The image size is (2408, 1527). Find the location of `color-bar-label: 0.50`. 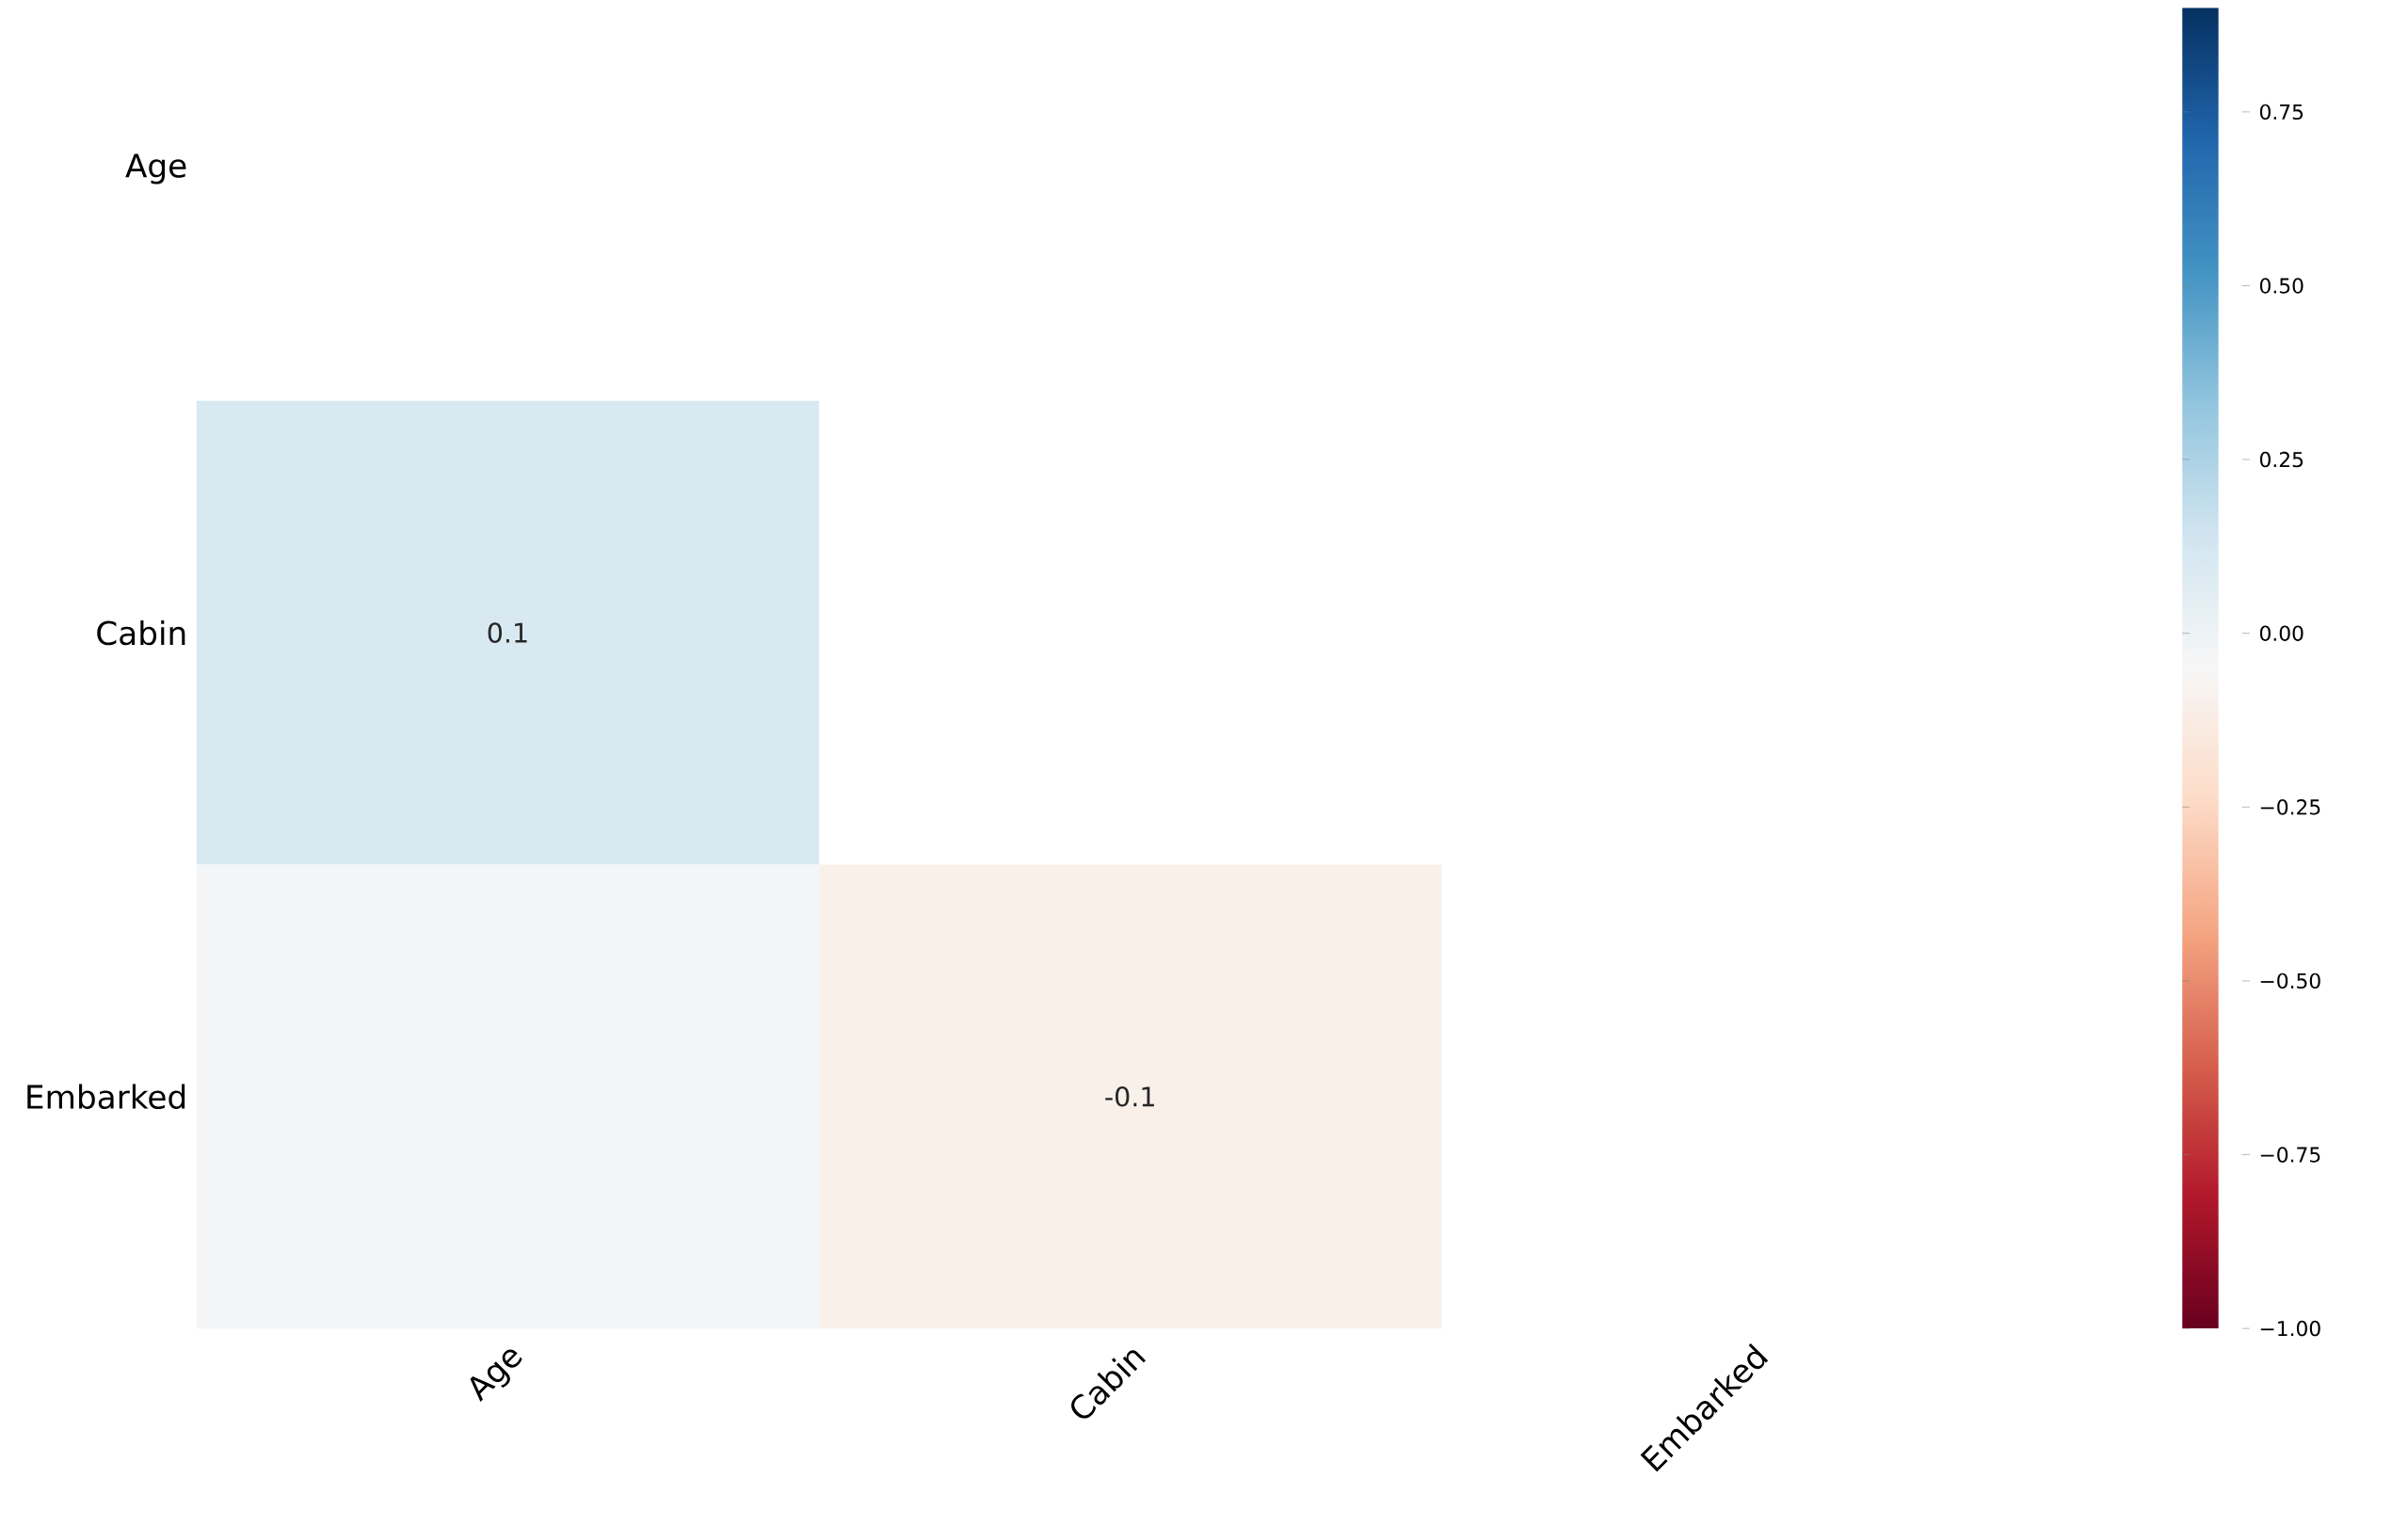

color-bar-label: 0.50 is located at coordinates (2281, 286).